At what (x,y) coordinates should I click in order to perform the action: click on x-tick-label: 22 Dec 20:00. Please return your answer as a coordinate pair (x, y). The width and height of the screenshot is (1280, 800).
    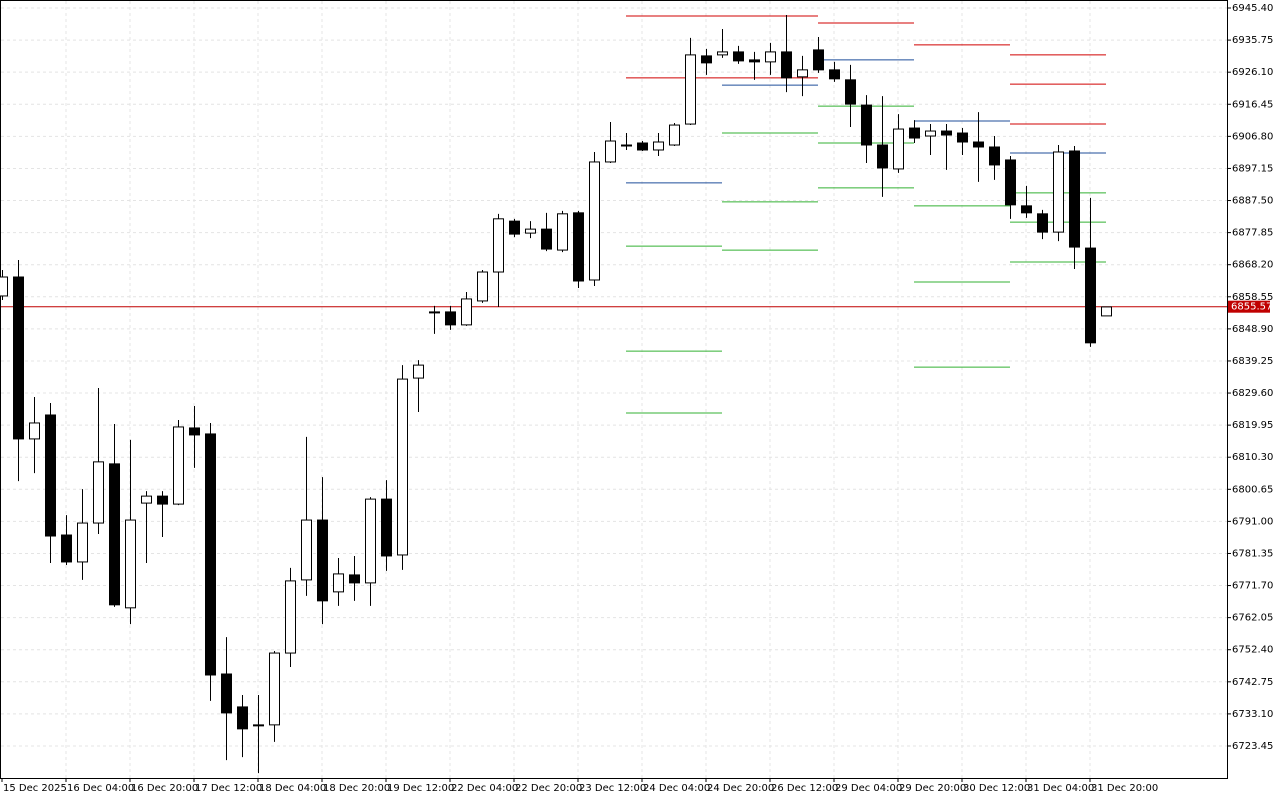
    Looking at the image, I should click on (548, 788).